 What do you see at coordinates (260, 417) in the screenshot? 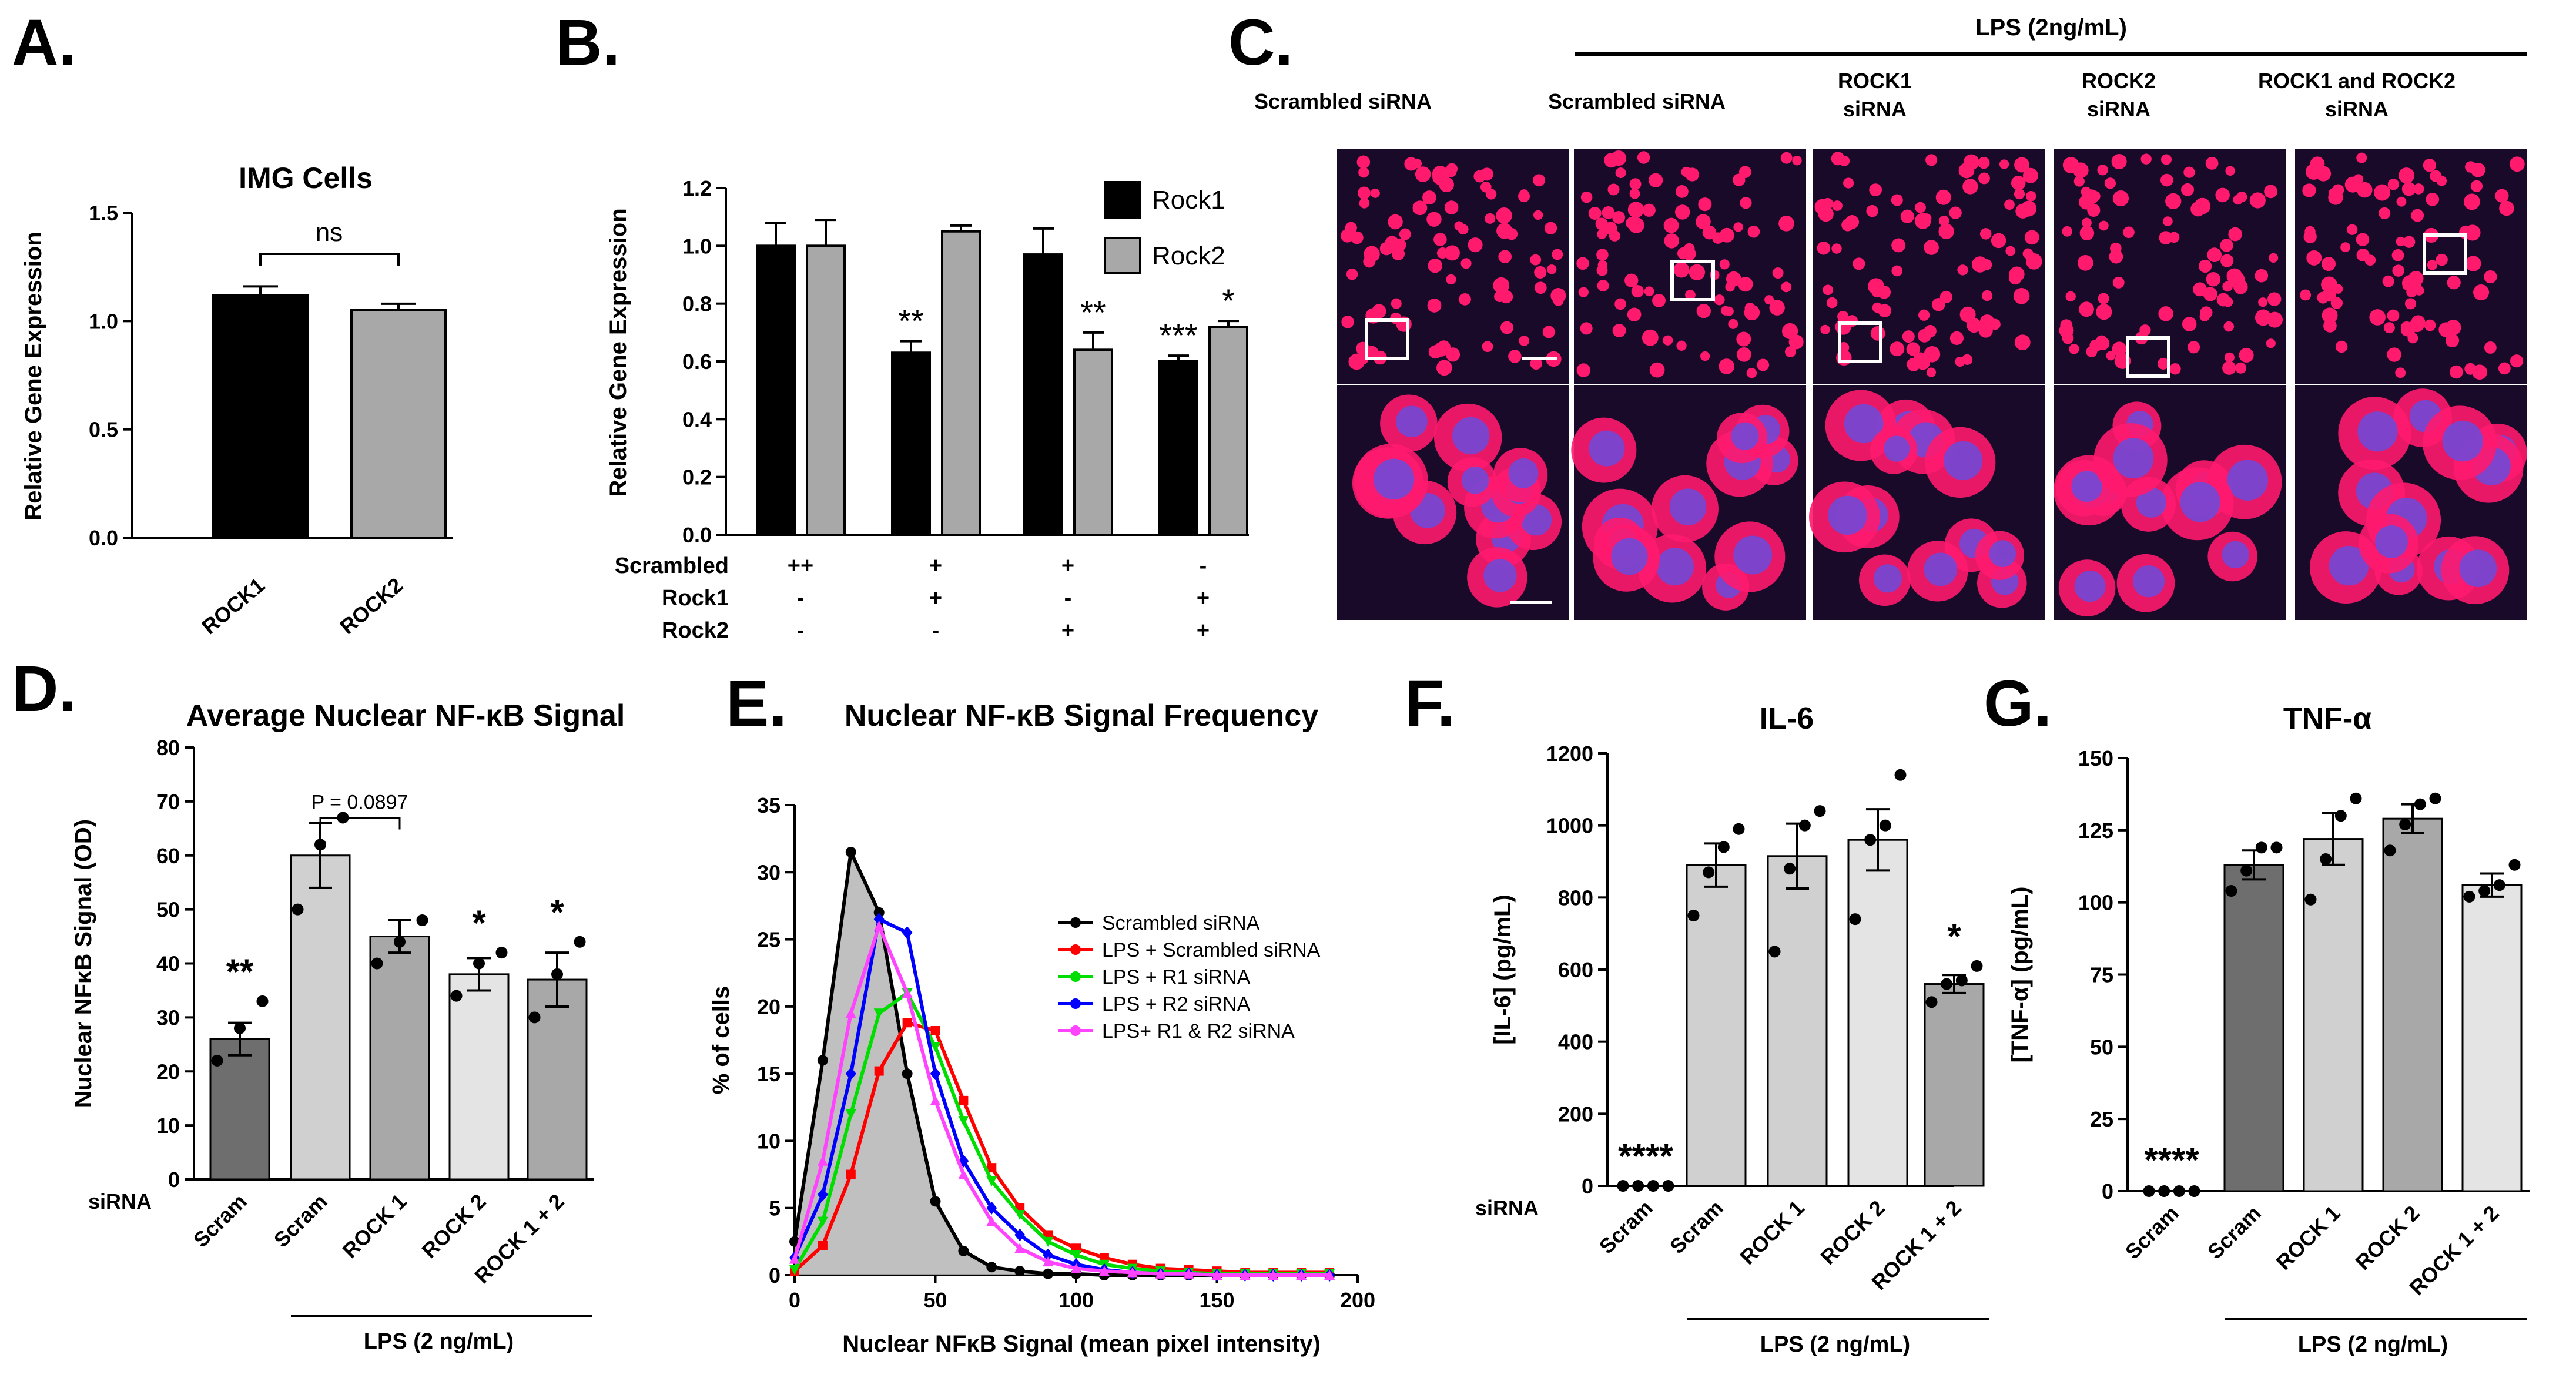
I see `chart-a-bar-rock1` at bounding box center [260, 417].